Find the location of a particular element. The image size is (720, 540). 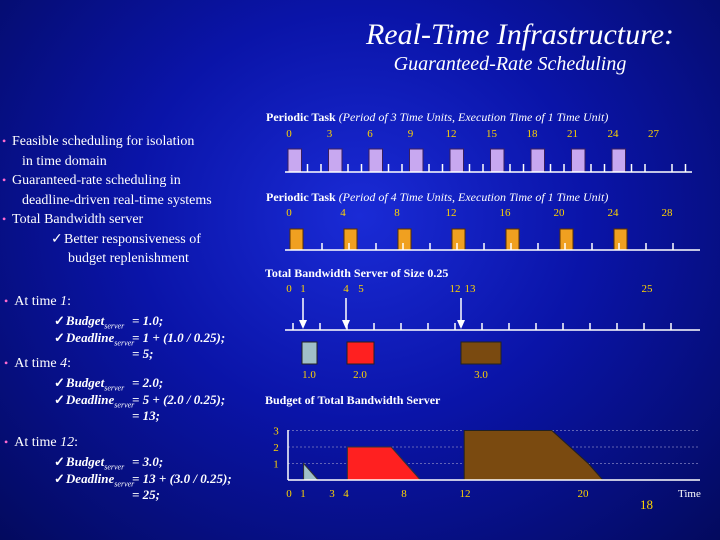

budget-line: ✓Budgetserver = 3.0; is located at coordinates (109, 463).